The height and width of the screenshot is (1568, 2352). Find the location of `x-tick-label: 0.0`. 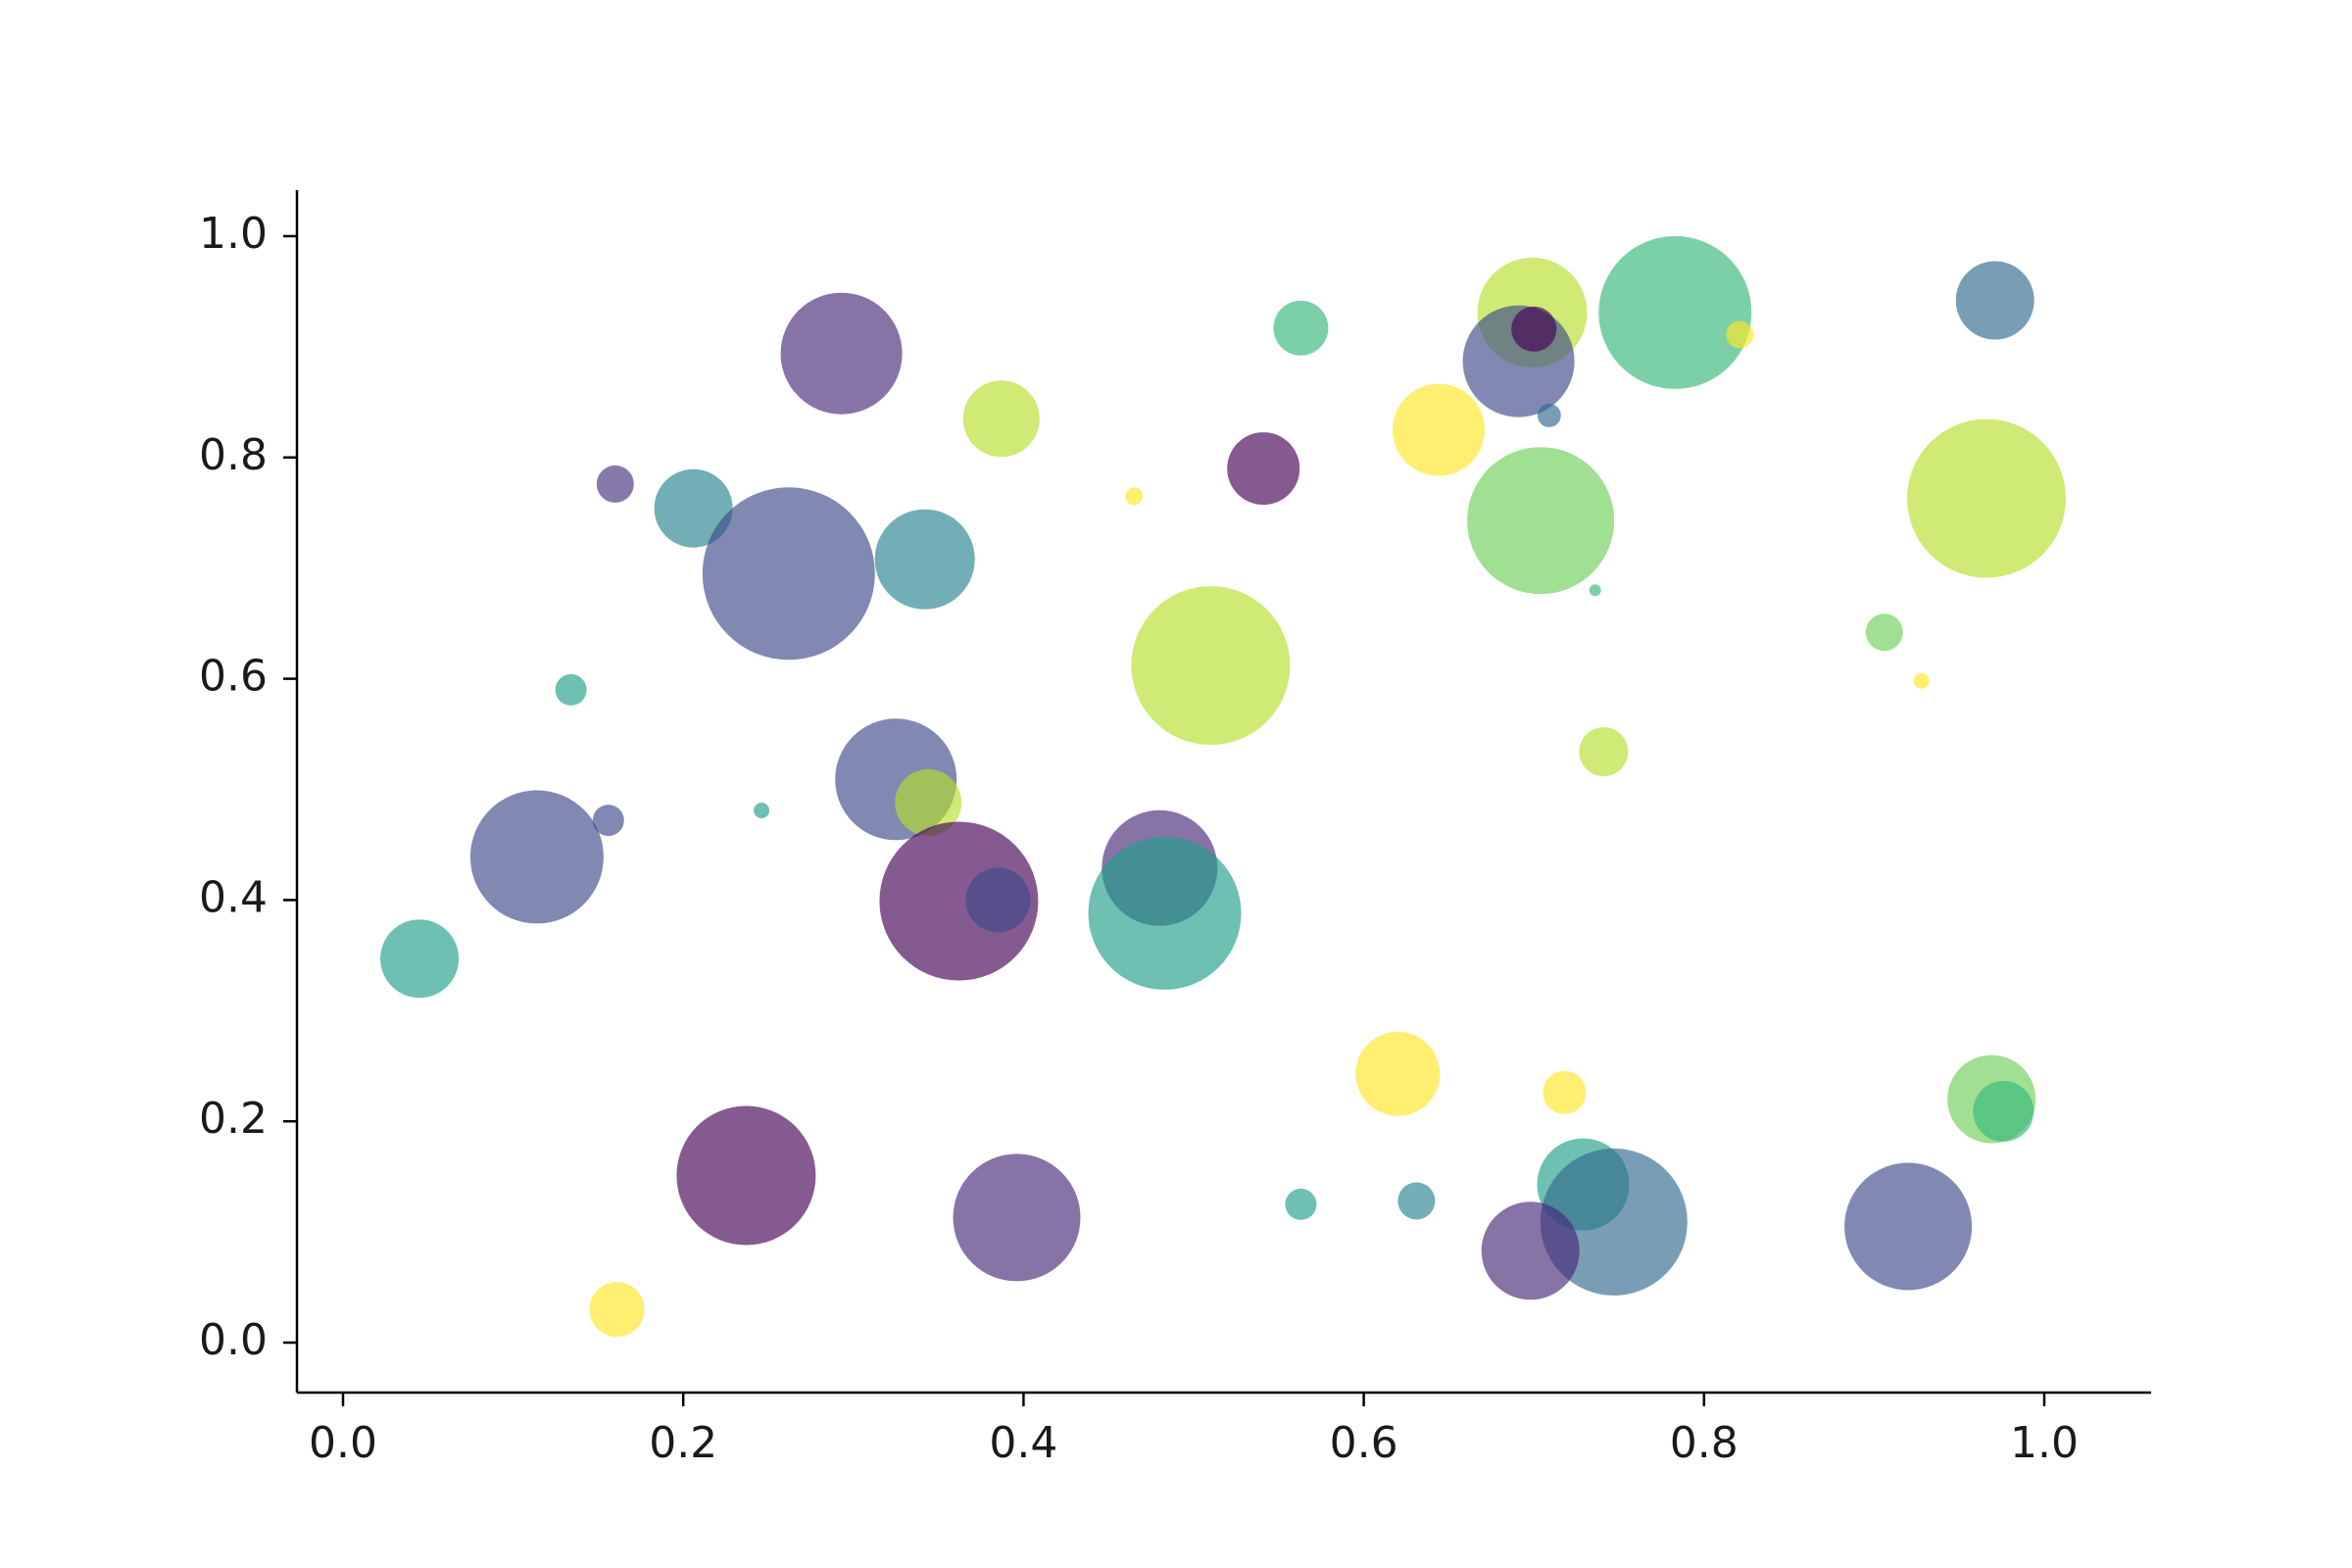

x-tick-label: 0.0 is located at coordinates (343, 1443).